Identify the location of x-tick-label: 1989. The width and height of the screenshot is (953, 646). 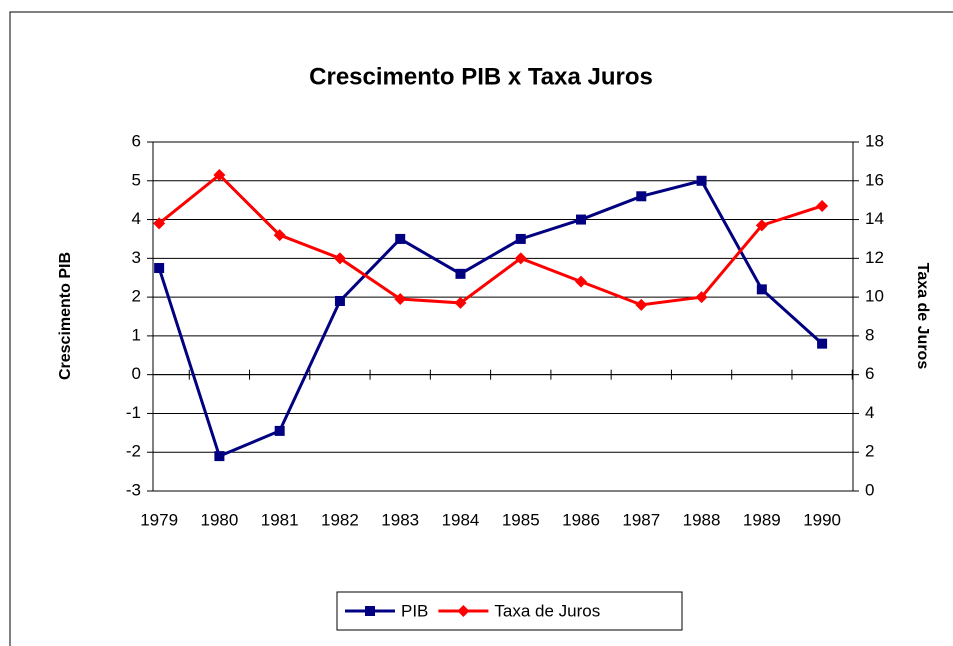
(762, 519).